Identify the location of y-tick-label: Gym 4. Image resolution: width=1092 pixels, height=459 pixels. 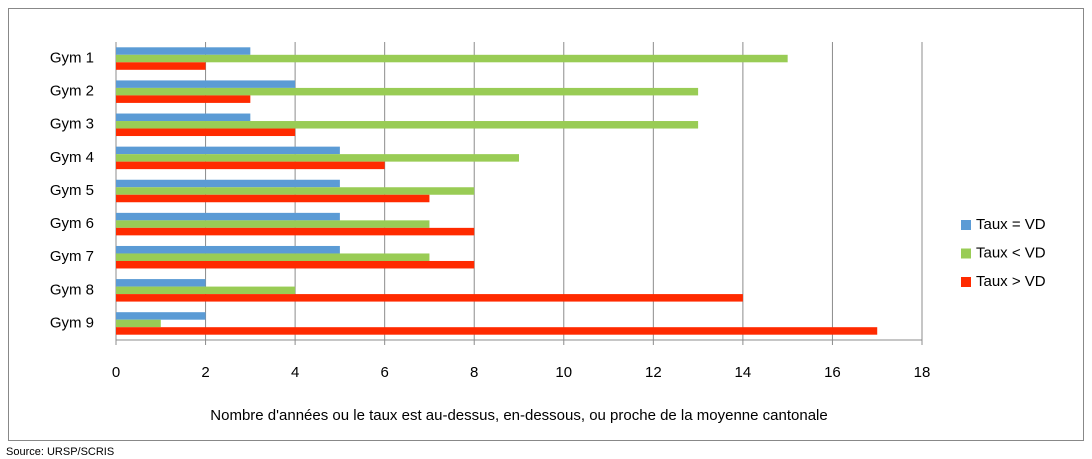
(72, 157).